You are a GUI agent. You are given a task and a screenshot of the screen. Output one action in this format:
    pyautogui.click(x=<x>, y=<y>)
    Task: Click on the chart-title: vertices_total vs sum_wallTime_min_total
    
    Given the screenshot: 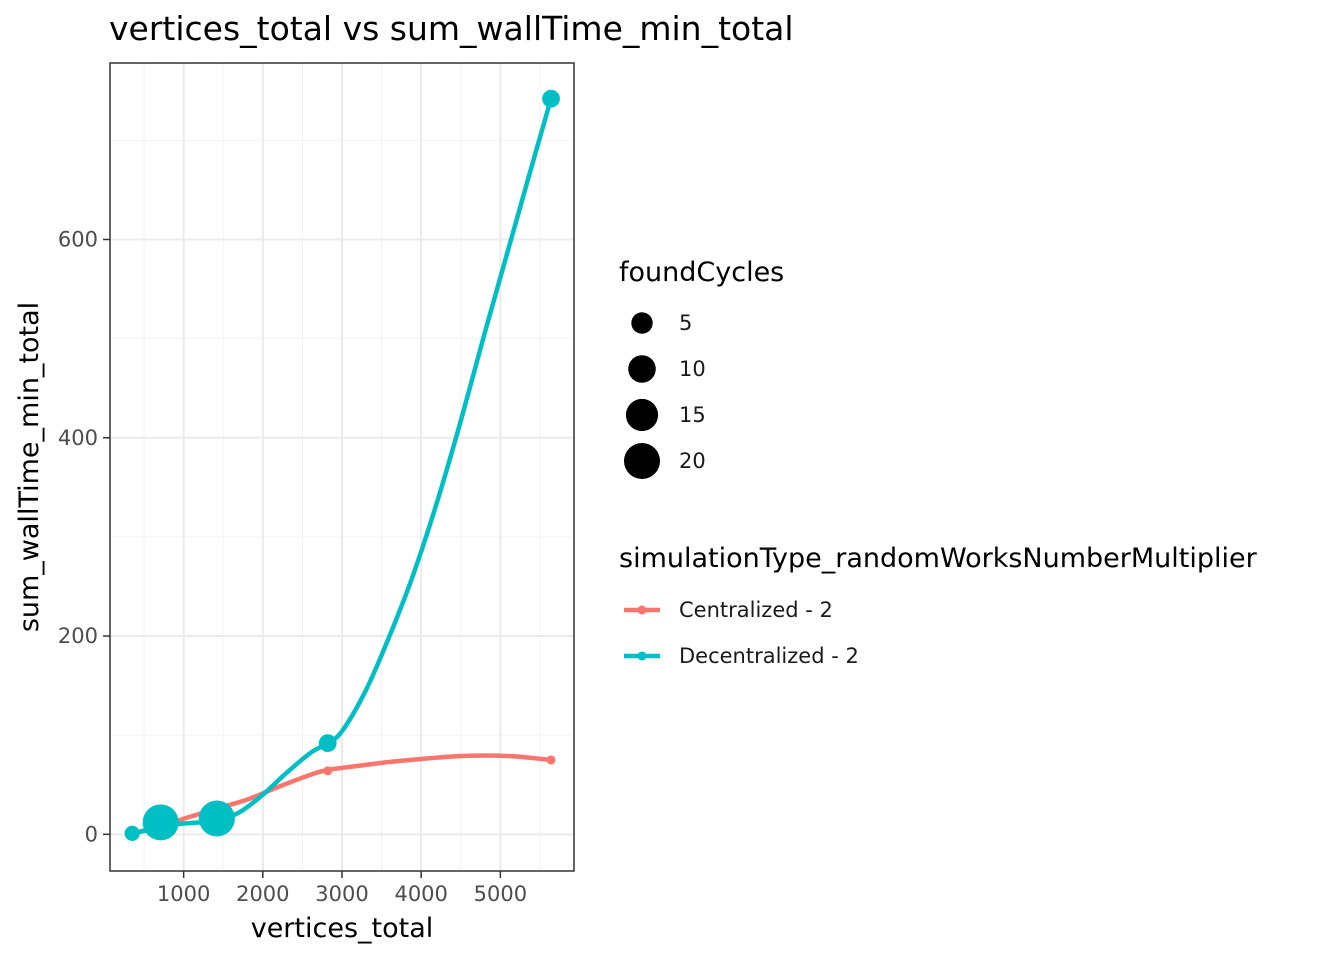 What is the action you would take?
    pyautogui.click(x=451, y=28)
    